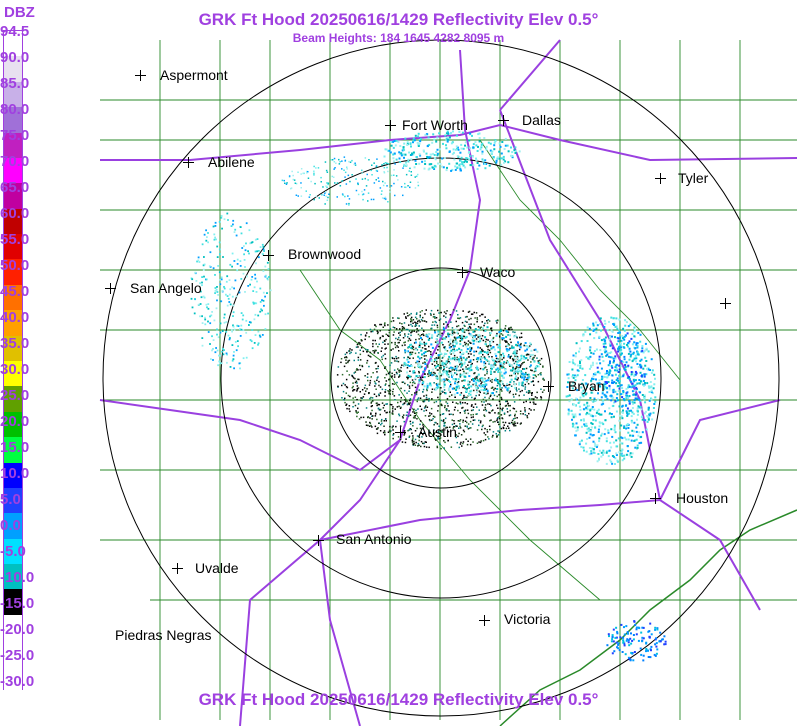 This screenshot has width=797, height=726. I want to click on legend-tick-label: 70.0, so click(15, 161).